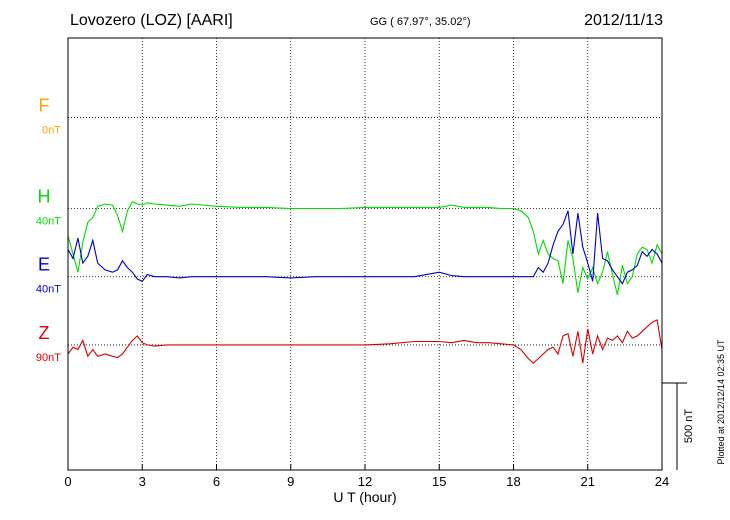 The width and height of the screenshot is (730, 520). What do you see at coordinates (364, 497) in the screenshot?
I see `x-axis-title: U T (hour)` at bounding box center [364, 497].